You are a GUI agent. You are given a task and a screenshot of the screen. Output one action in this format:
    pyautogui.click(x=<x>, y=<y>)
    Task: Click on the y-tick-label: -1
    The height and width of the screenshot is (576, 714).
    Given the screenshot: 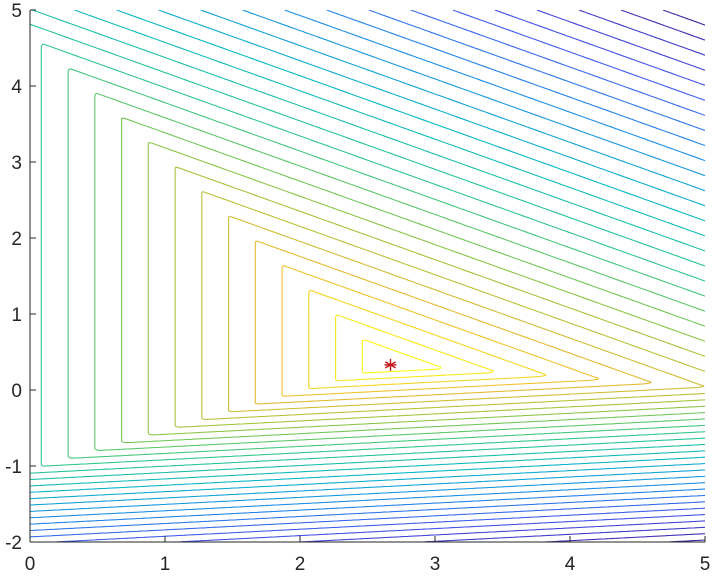 What is the action you would take?
    pyautogui.click(x=13, y=467)
    